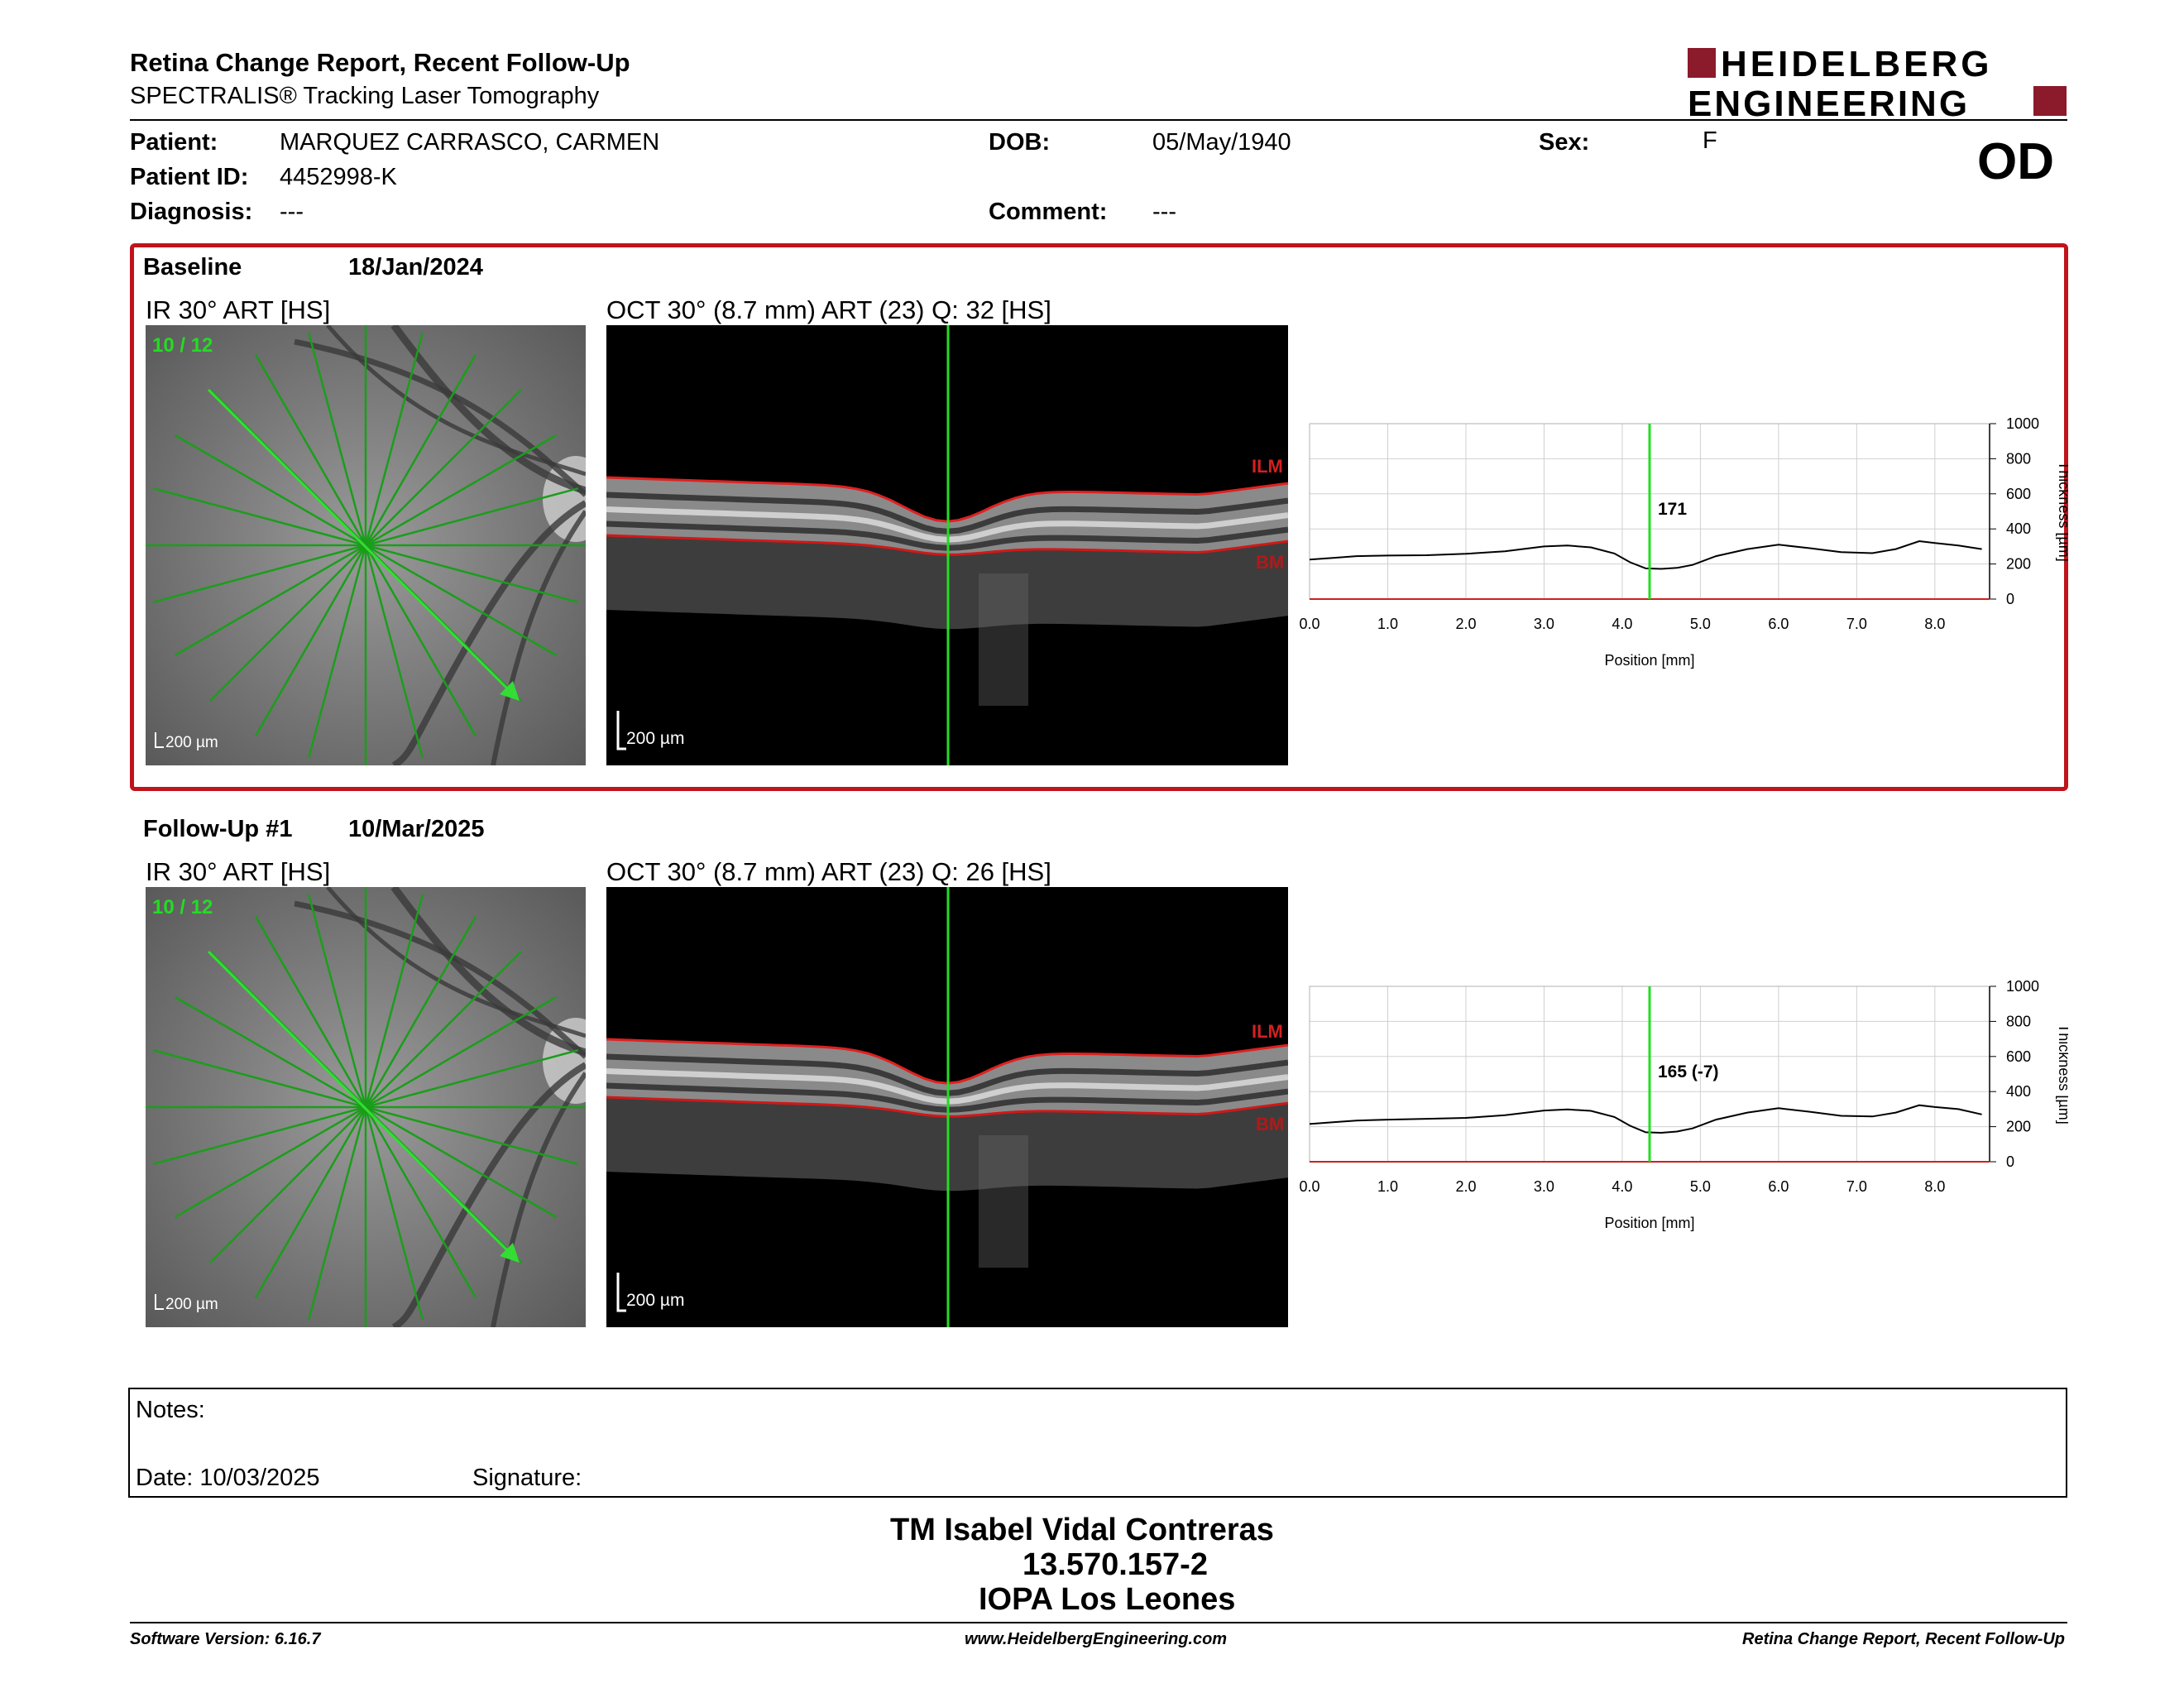 The image size is (2184, 1688). Describe the element at coordinates (947, 1078) in the screenshot. I see `retina-tissue` at that location.